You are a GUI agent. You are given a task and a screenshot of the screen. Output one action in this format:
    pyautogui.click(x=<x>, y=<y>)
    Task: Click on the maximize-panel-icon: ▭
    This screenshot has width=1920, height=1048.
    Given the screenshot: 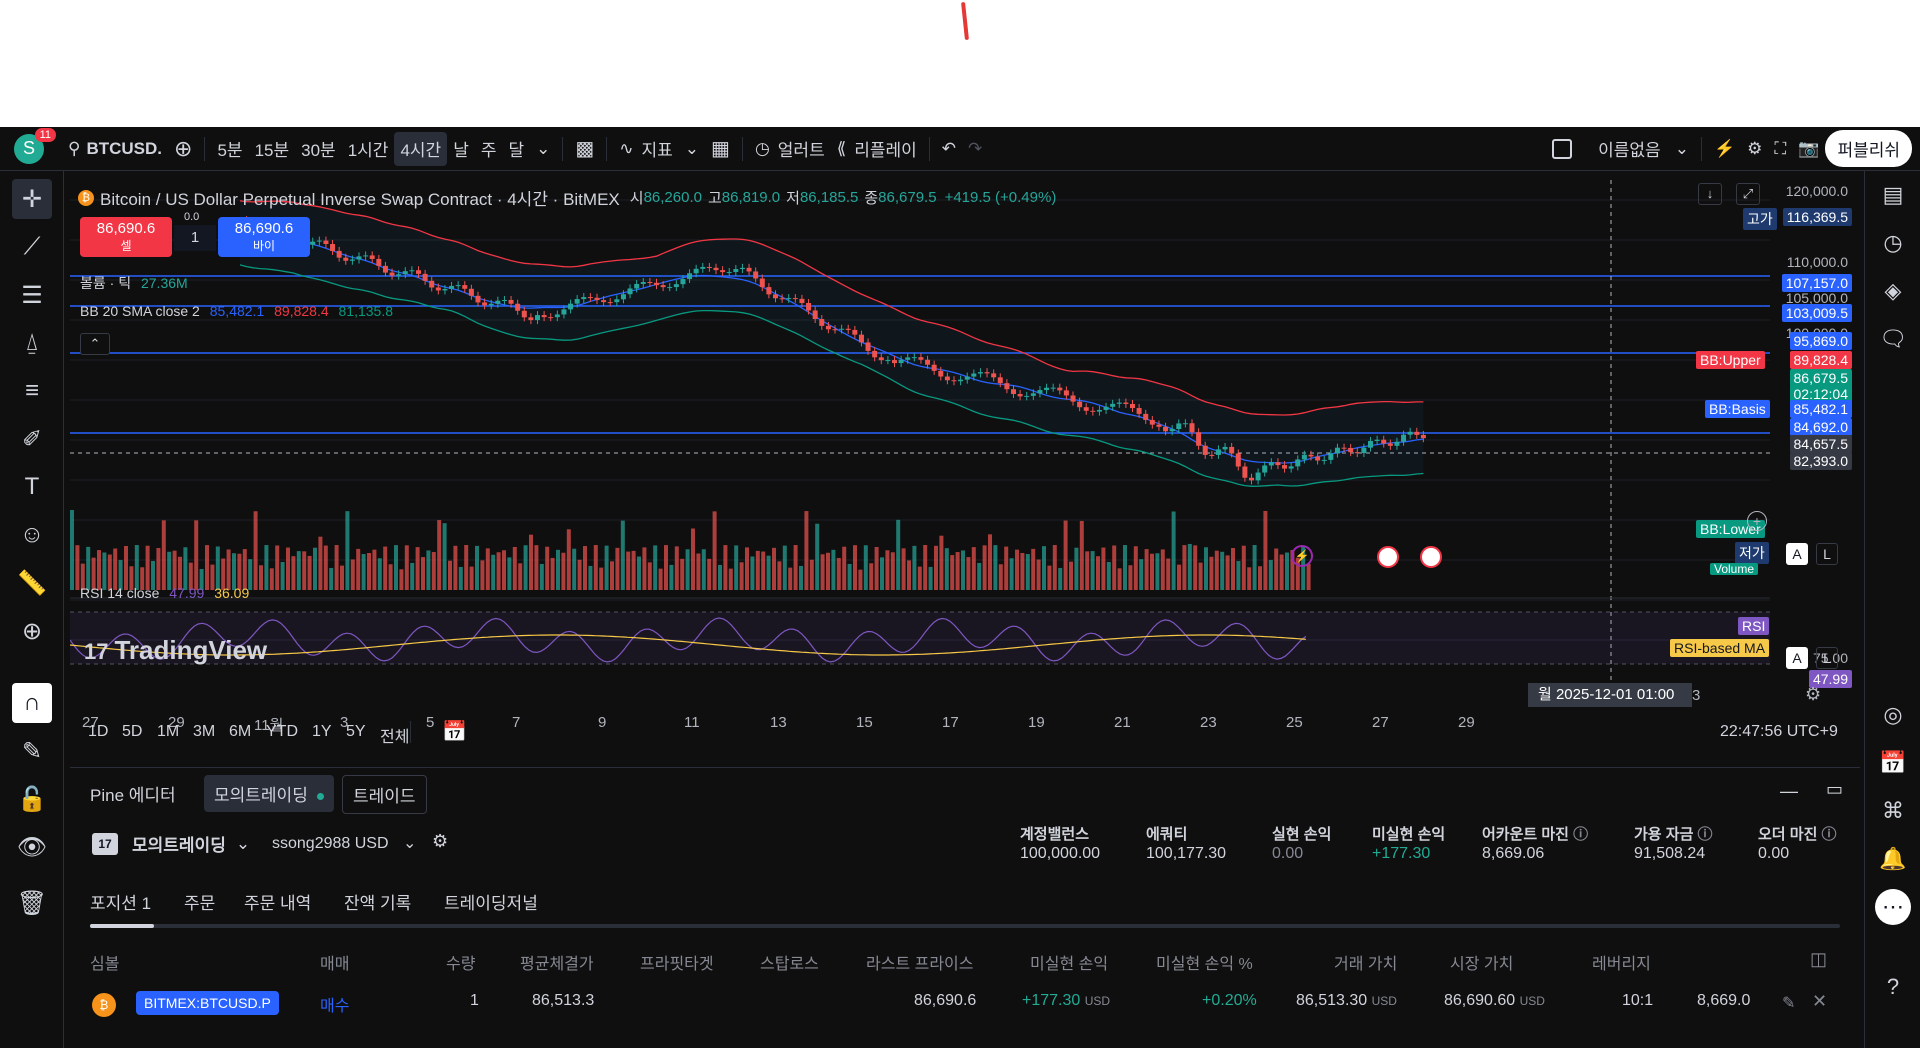 What is the action you would take?
    pyautogui.click(x=1835, y=789)
    